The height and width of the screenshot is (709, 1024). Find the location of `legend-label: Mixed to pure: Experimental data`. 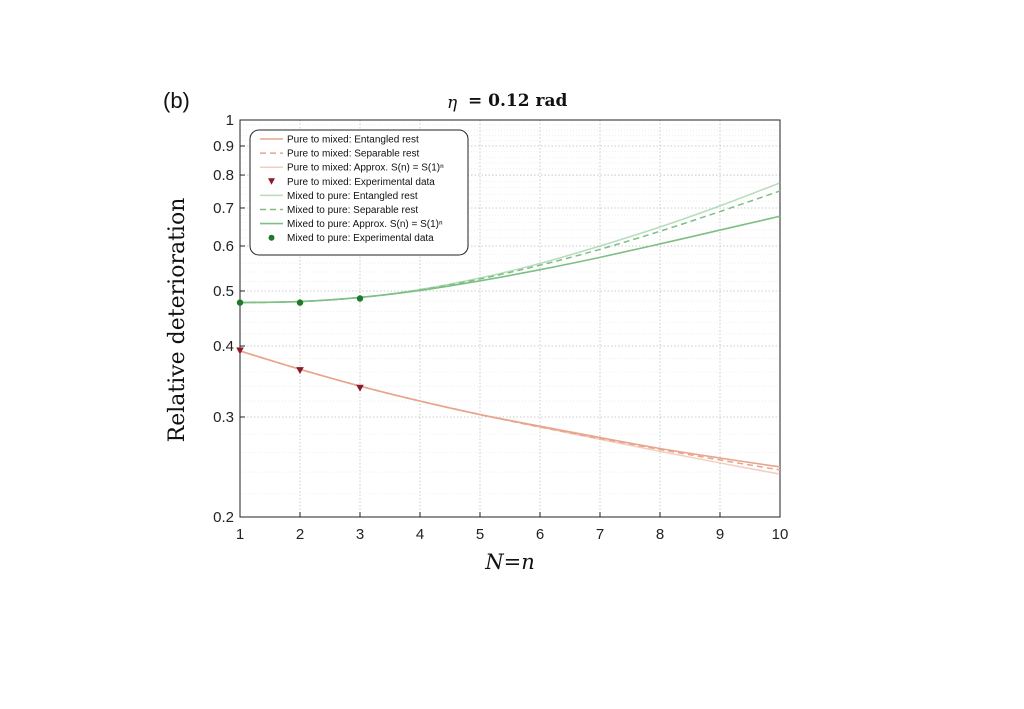

legend-label: Mixed to pure: Experimental data is located at coordinates (360, 238).